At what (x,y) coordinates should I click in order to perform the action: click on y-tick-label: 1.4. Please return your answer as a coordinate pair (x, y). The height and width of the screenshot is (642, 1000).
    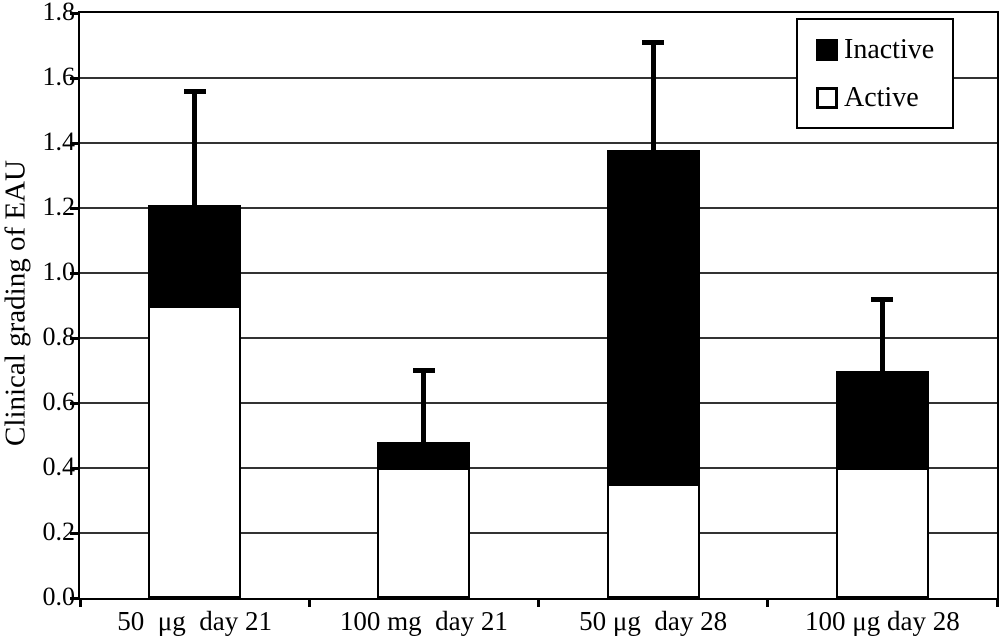
    Looking at the image, I should click on (59, 141).